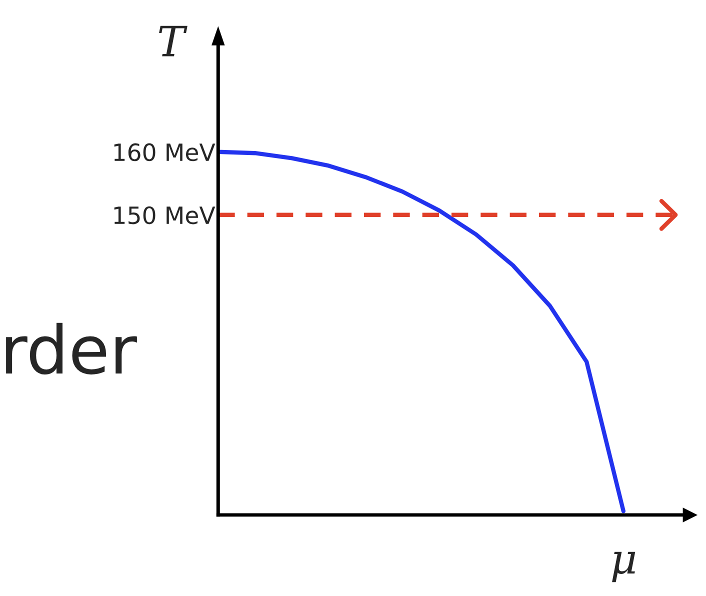  Describe the element at coordinates (165, 152) in the screenshot. I see `y-tick-label: 160 MeV` at that location.